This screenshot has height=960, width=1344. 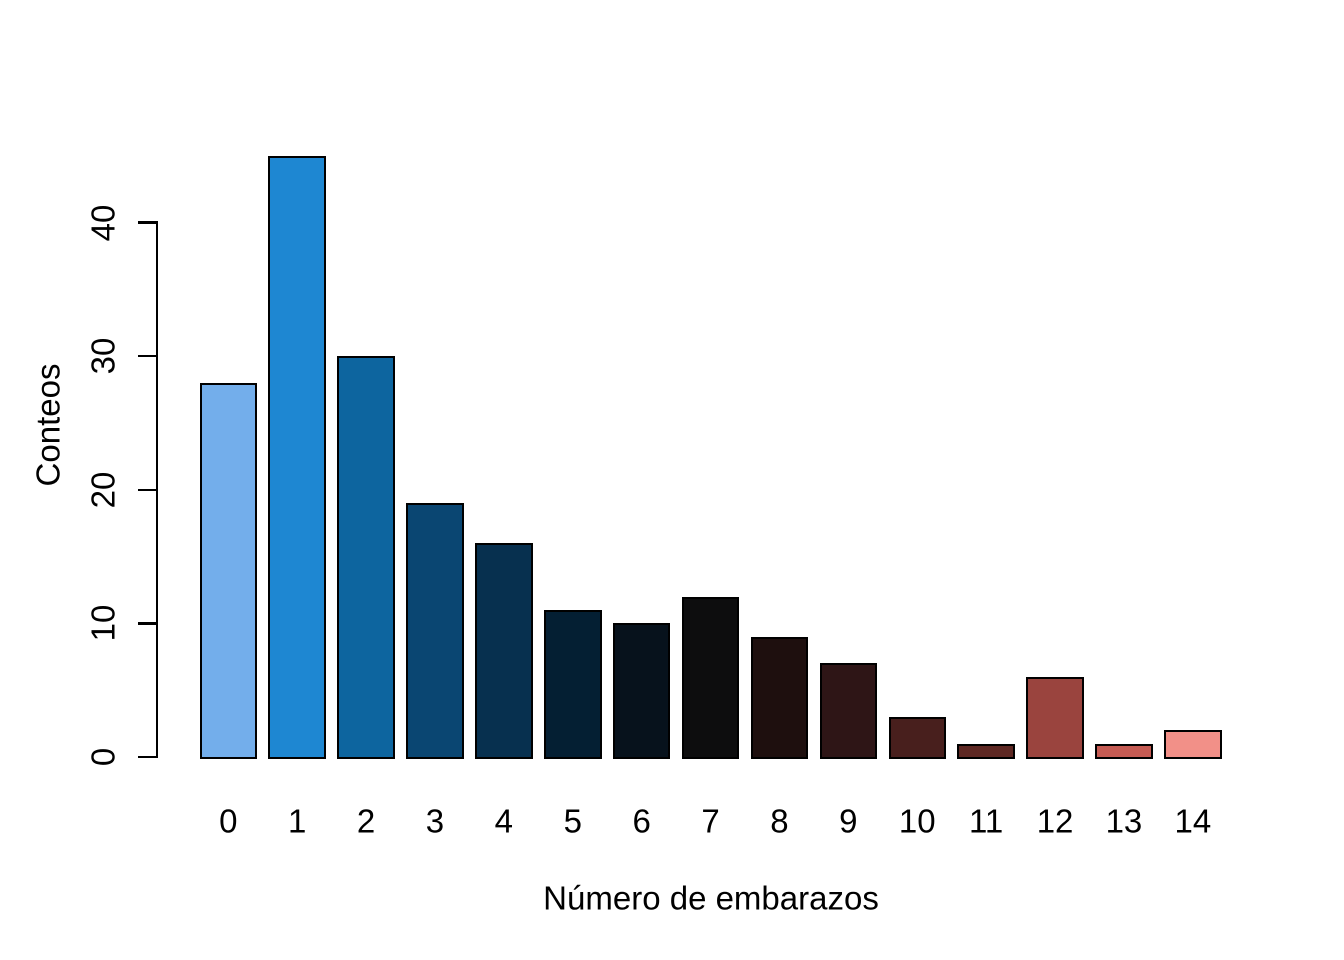 I want to click on x-tick-label: 12, so click(x=1055, y=821).